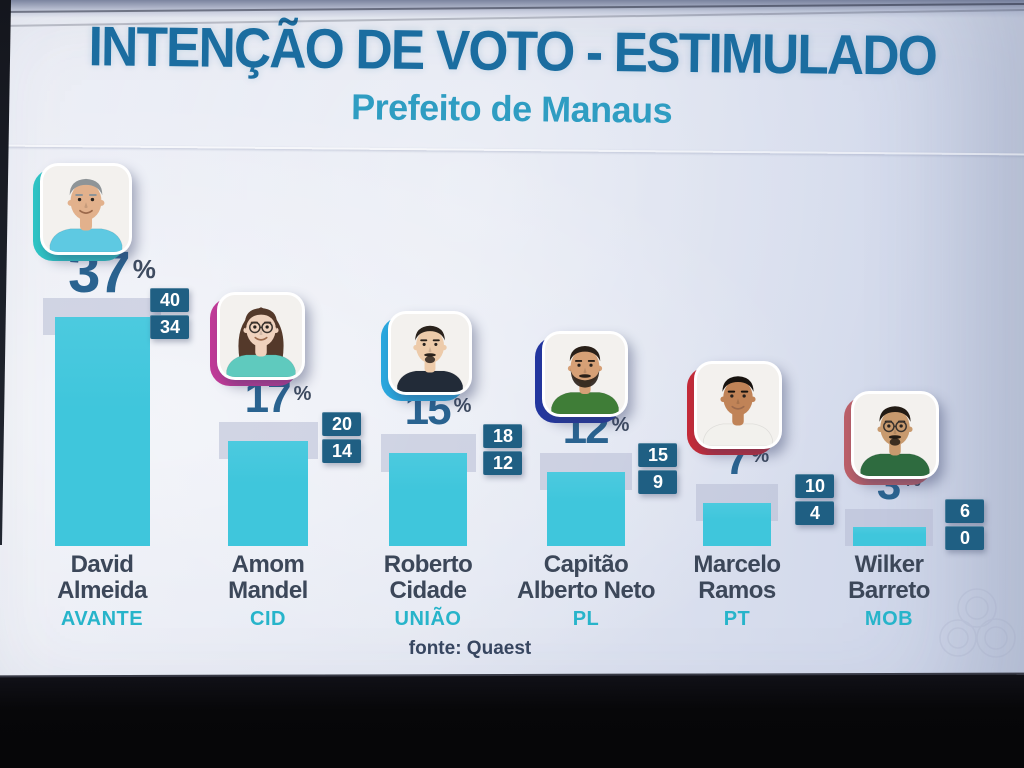  What do you see at coordinates (268, 564) in the screenshot?
I see `candidate-name: Amom` at bounding box center [268, 564].